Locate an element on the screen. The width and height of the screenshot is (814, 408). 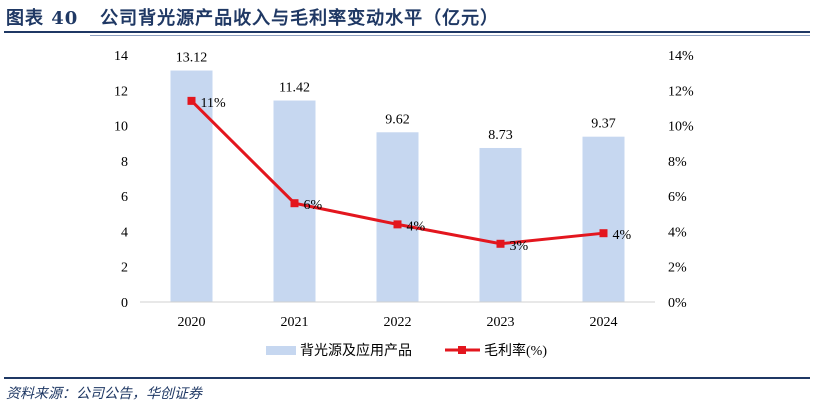
right-tick-label: 14% is located at coordinates (681, 56).